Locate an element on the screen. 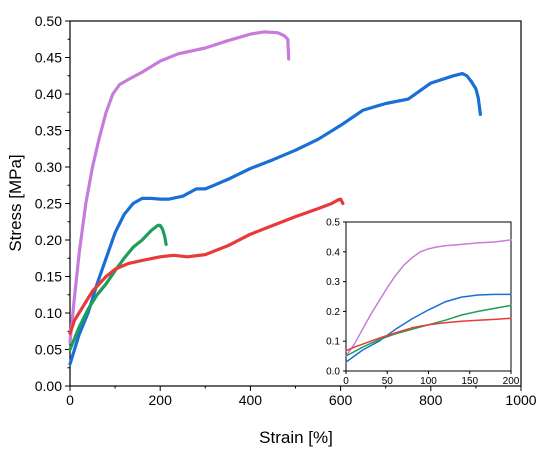 Image resolution: width=550 pixels, height=456 pixels. inset-y-tick-label: 0.3 is located at coordinates (333, 282).